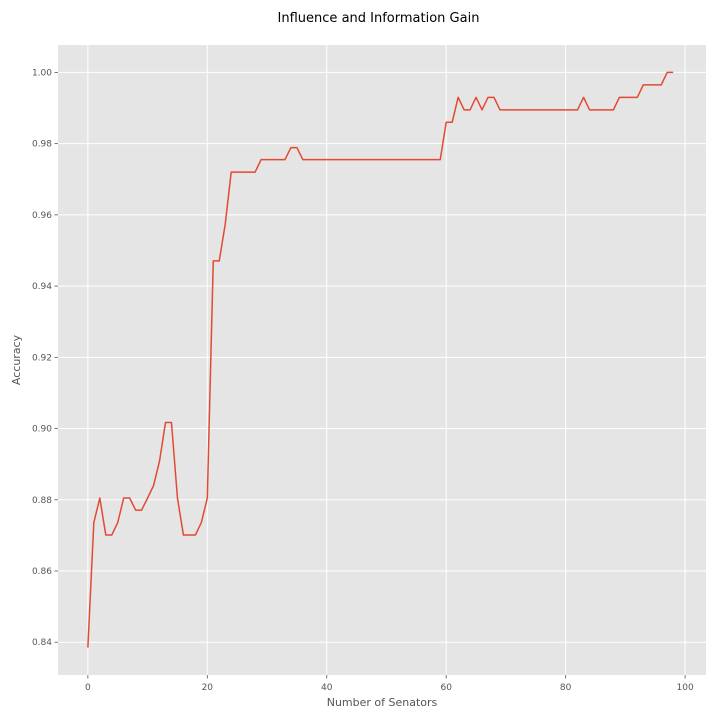  What do you see at coordinates (382, 702) in the screenshot?
I see `x-axis-label: Number of Senators` at bounding box center [382, 702].